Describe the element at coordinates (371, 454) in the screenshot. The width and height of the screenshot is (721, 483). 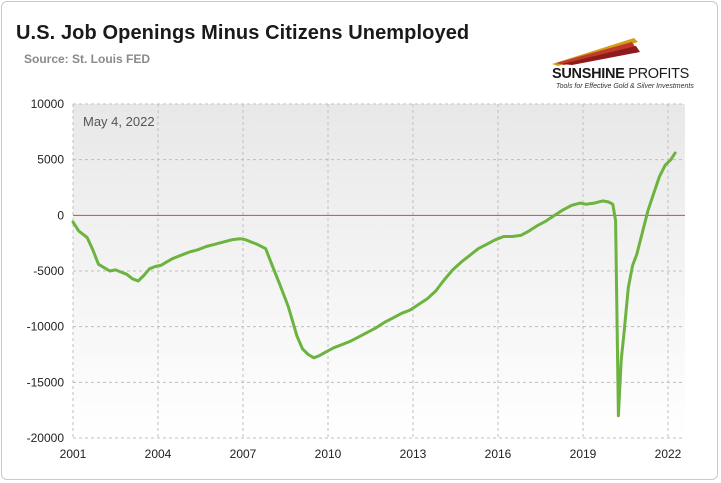
I see `x-axis-ticks: 2001 2004 2007 2010 2013 2016 2019 2022` at that location.